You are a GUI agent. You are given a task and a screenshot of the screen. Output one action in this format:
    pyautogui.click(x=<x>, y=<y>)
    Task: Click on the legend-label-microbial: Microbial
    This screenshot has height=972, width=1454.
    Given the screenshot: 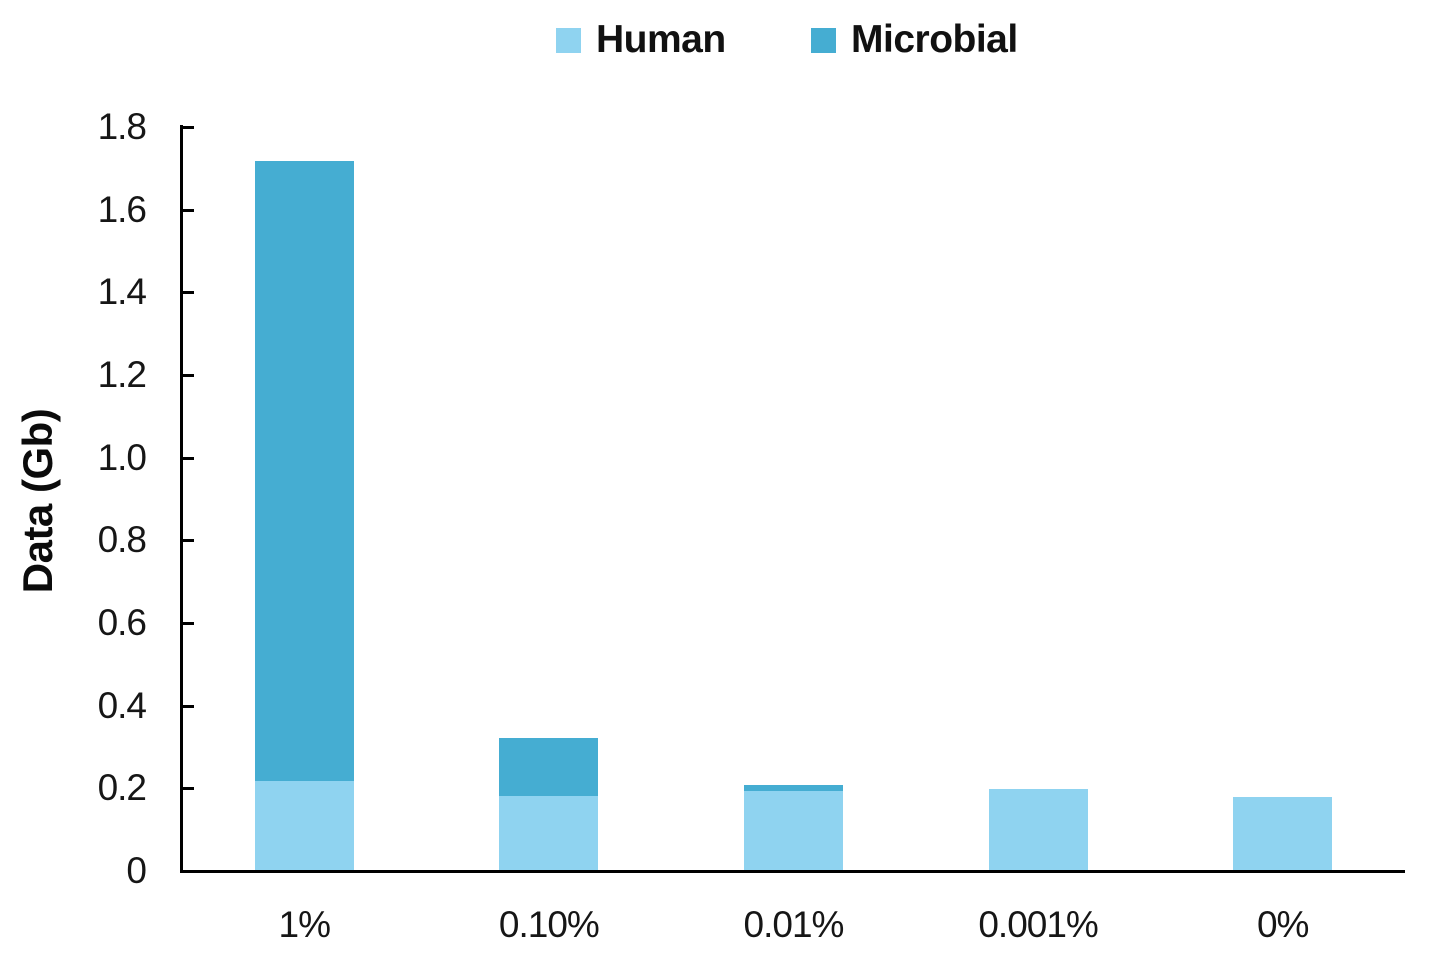 What is the action you would take?
    pyautogui.click(x=934, y=39)
    